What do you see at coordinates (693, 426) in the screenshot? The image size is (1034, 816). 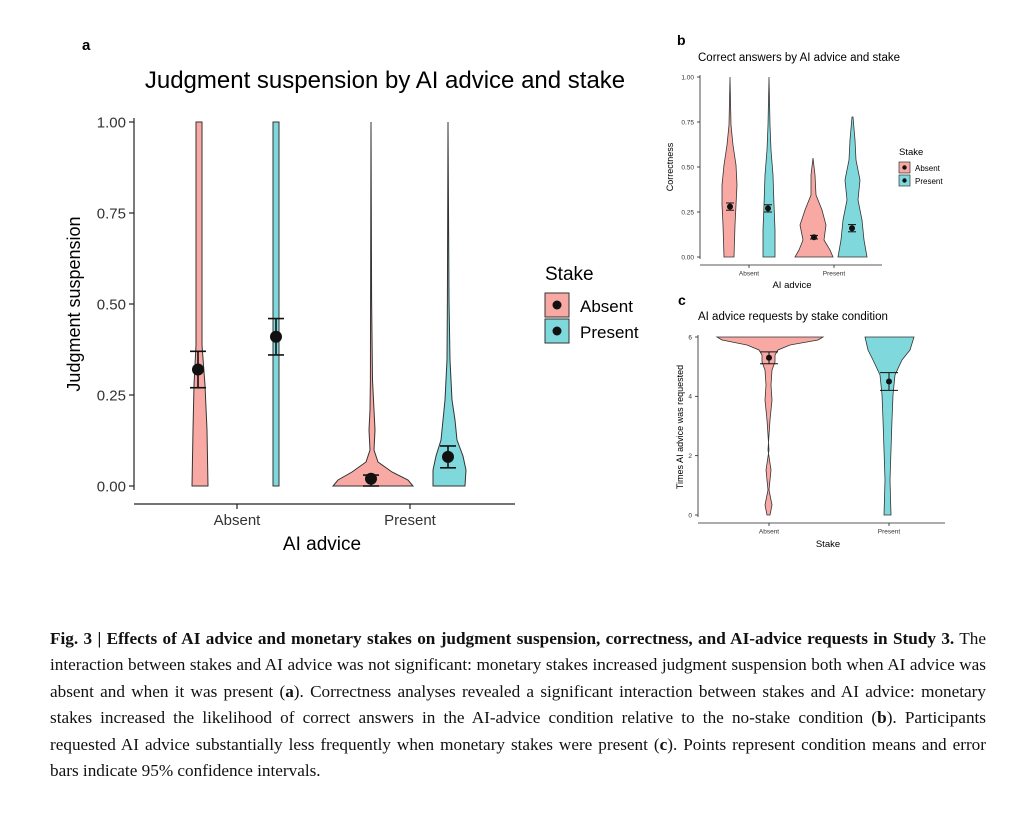 I see `panel-c-y-axis: 0 2 4 6` at bounding box center [693, 426].